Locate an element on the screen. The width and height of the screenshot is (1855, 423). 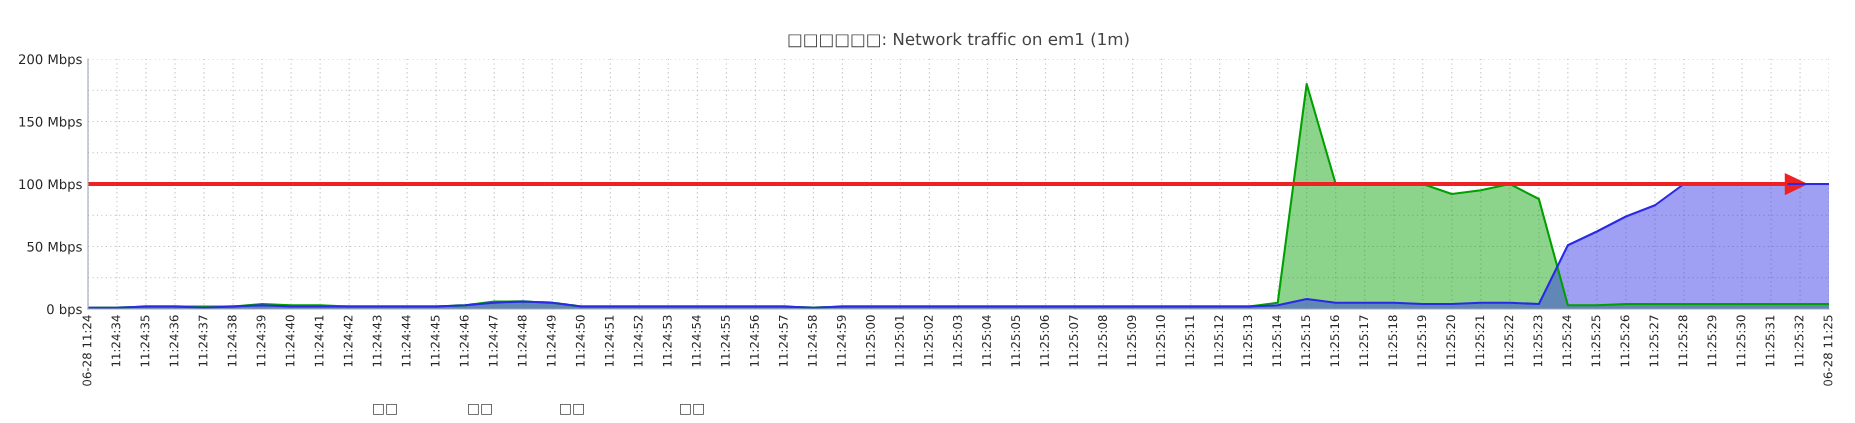
x-tick-label: 11:25:00 is located at coordinates (870, 341).